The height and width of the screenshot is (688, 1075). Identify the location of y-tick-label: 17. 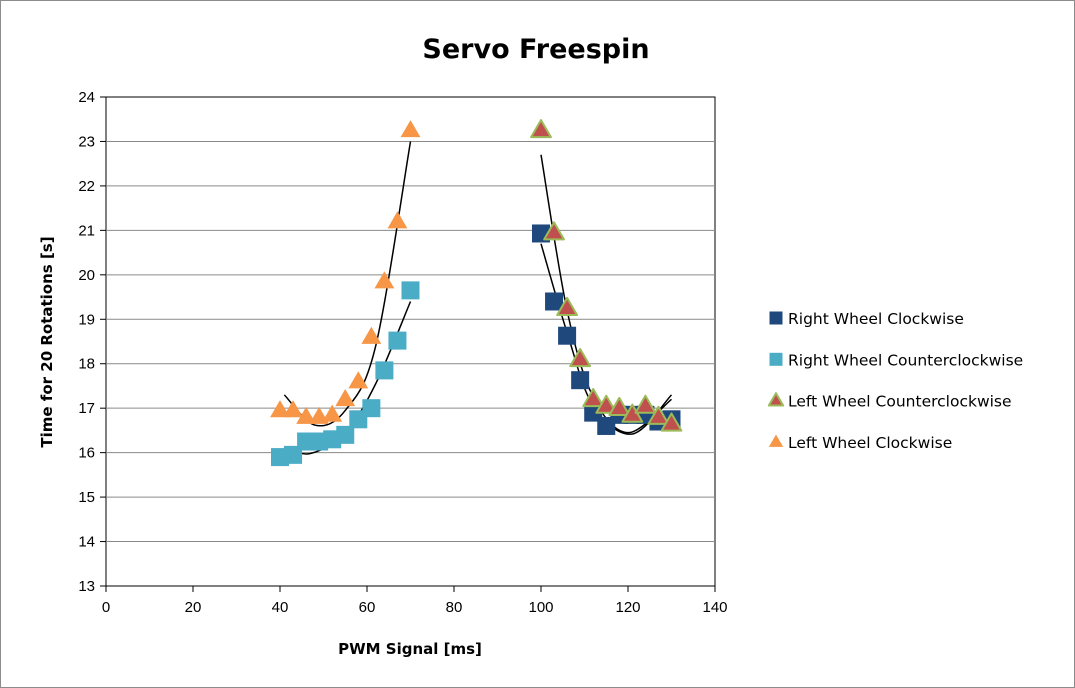
(86, 408).